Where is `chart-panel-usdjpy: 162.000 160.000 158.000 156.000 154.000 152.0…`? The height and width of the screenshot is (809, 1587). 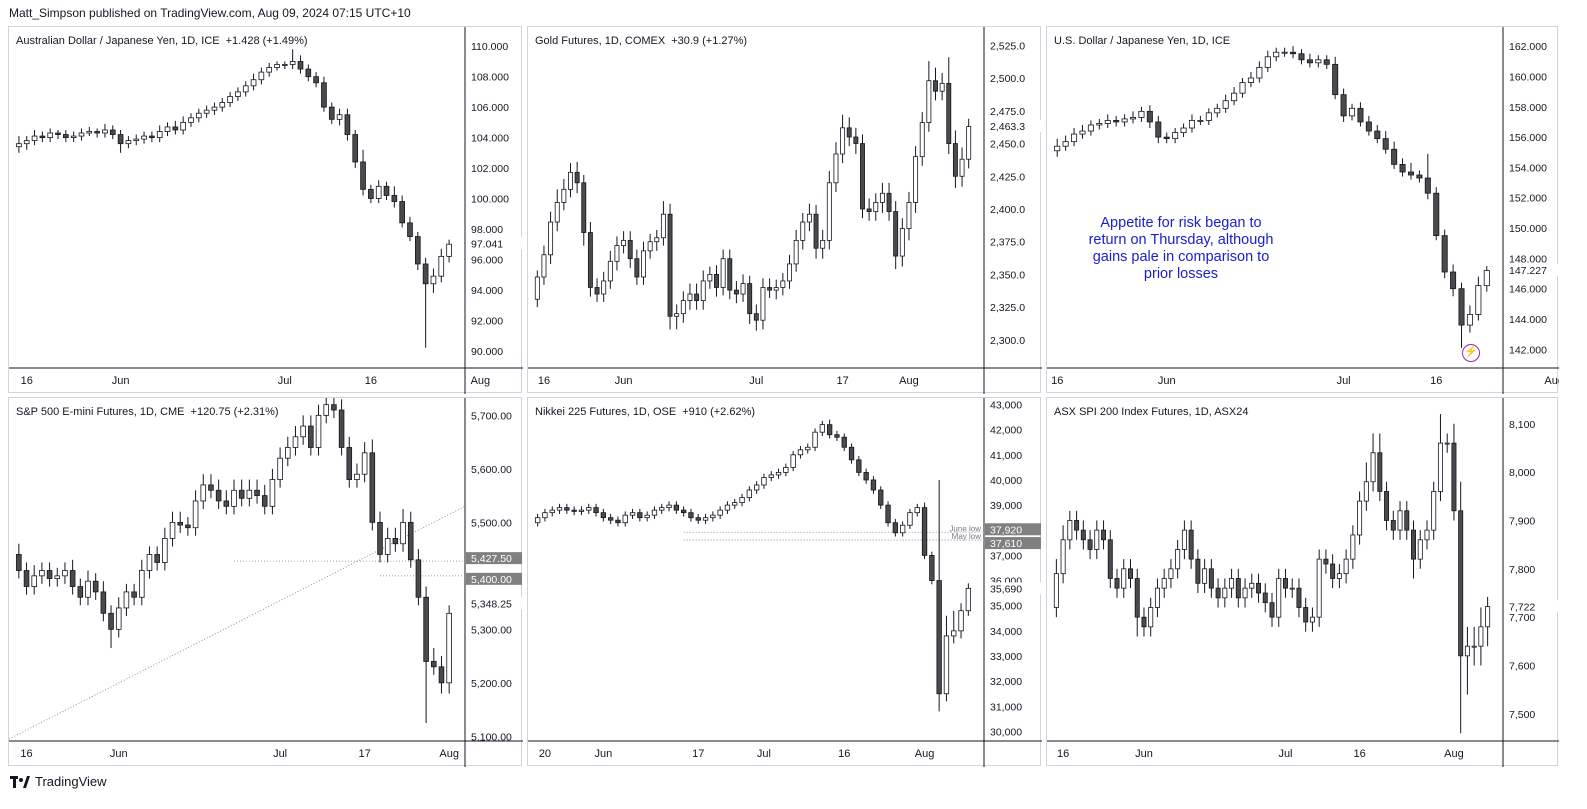 chart-panel-usdjpy: 162.000 160.000 158.000 156.000 154.000 152.0… is located at coordinates (1302, 210).